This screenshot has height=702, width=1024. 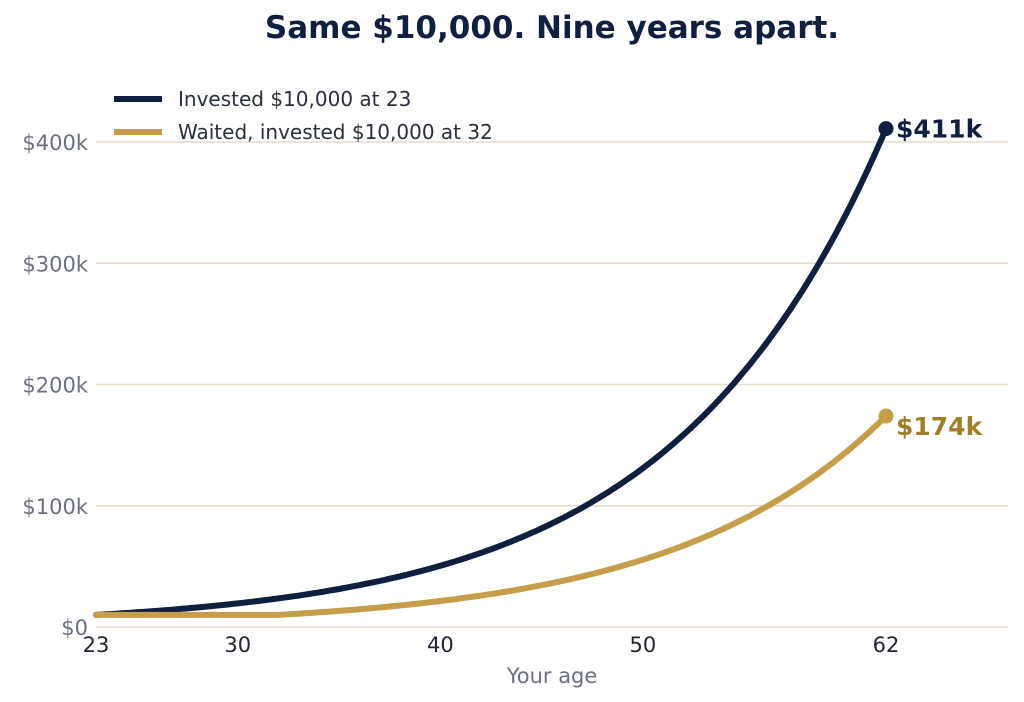 What do you see at coordinates (931, 278) in the screenshot?
I see `series-endpoints: $411k $174k` at bounding box center [931, 278].